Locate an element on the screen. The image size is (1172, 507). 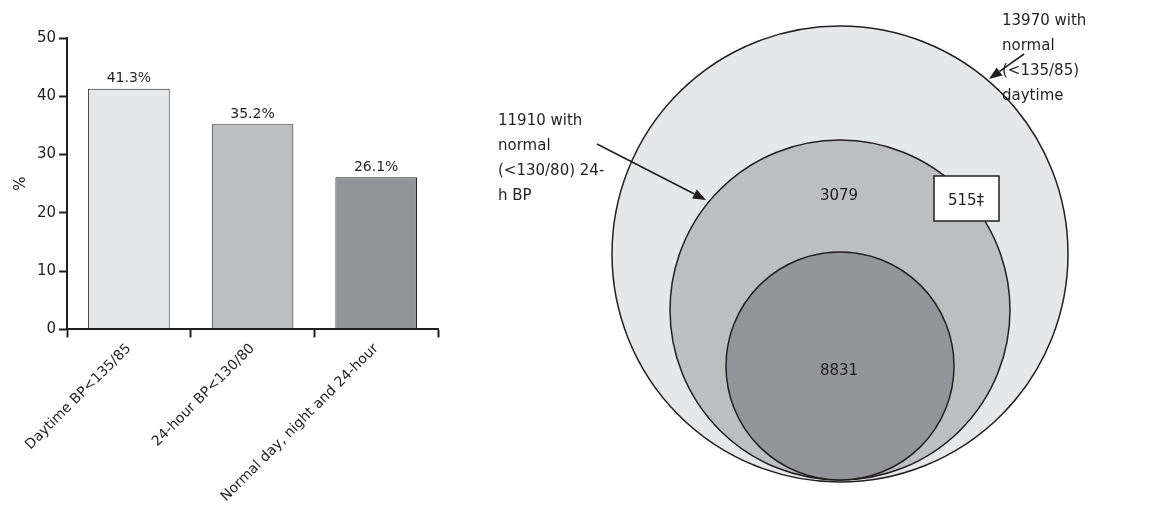
text: 11910 with normal (<130/80) 24-h BP is located at coordinates (551, 157).